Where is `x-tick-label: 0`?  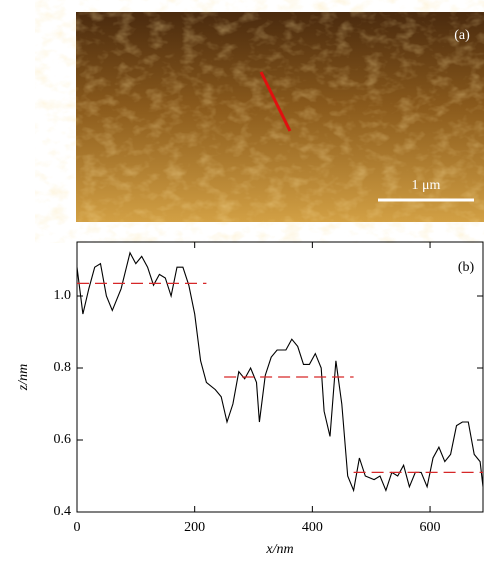
x-tick-label: 0 is located at coordinates (77, 527).